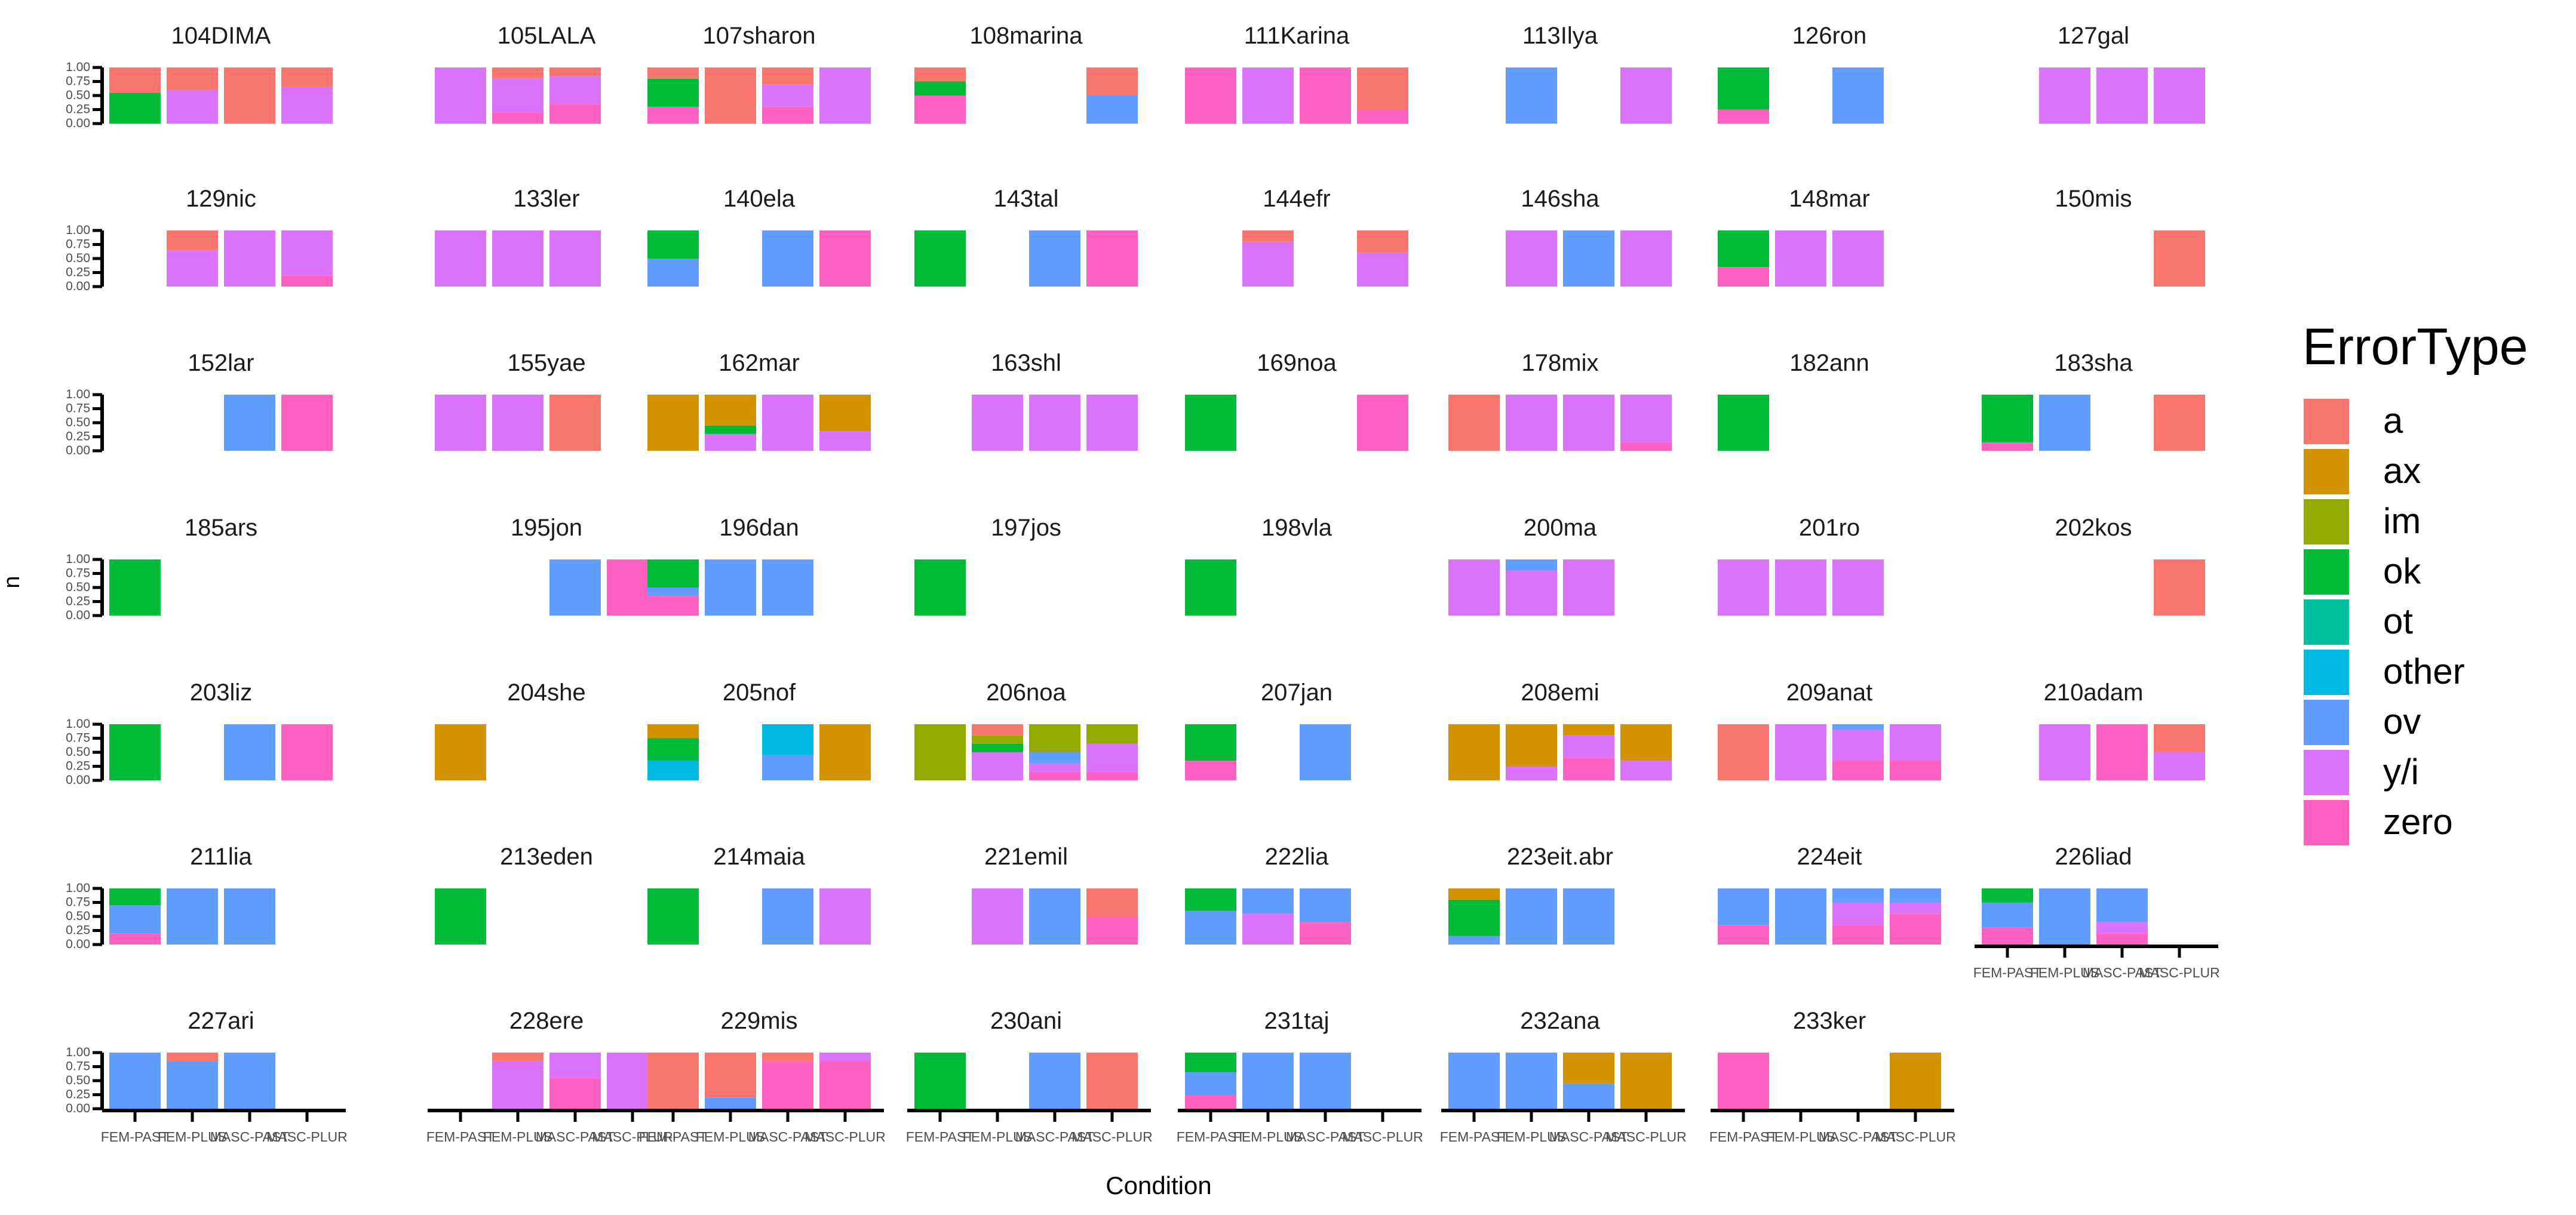  Describe the element at coordinates (78, 82) in the screenshot. I see `y-tick-label: 0.75` at that location.